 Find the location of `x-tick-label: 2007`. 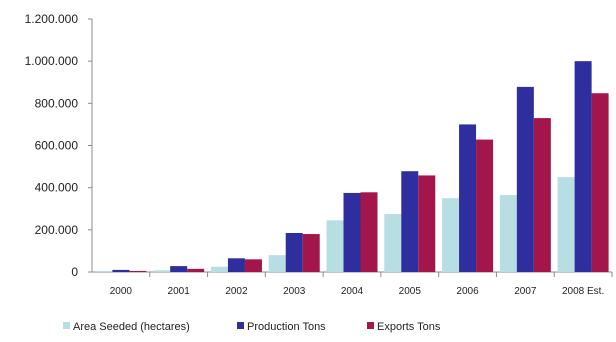

x-tick-label: 2007 is located at coordinates (525, 291).